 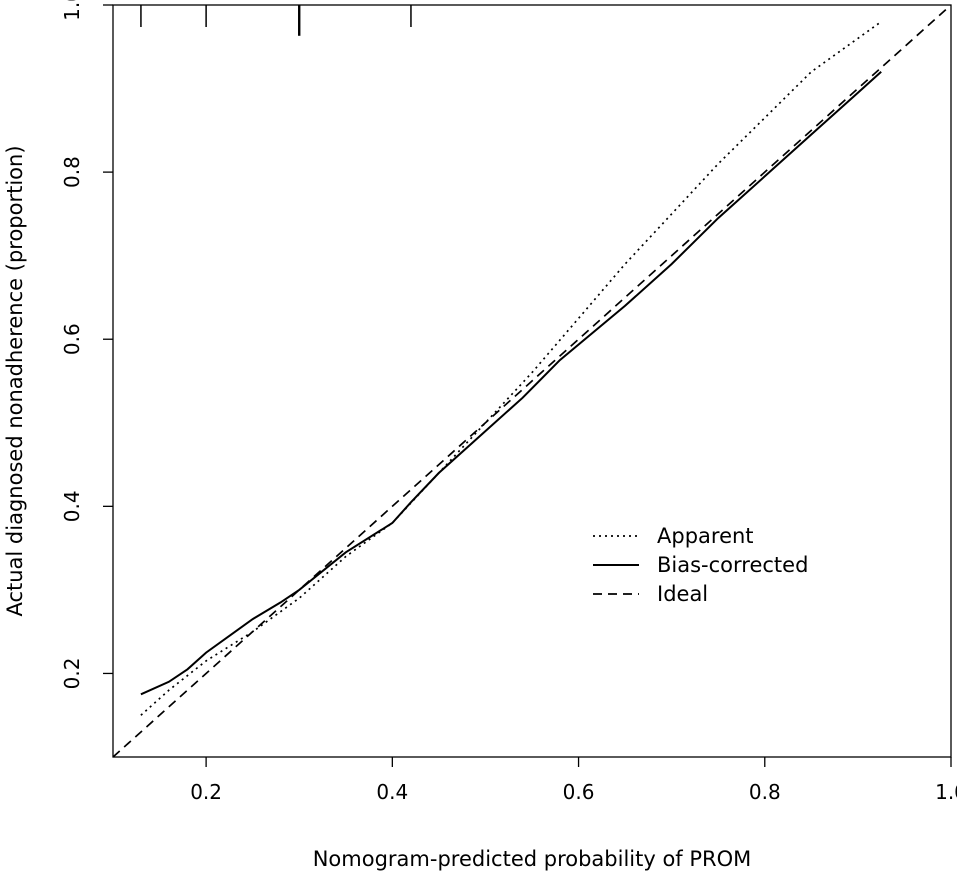 I want to click on x-tick-label: 1.0, so click(x=946, y=792).